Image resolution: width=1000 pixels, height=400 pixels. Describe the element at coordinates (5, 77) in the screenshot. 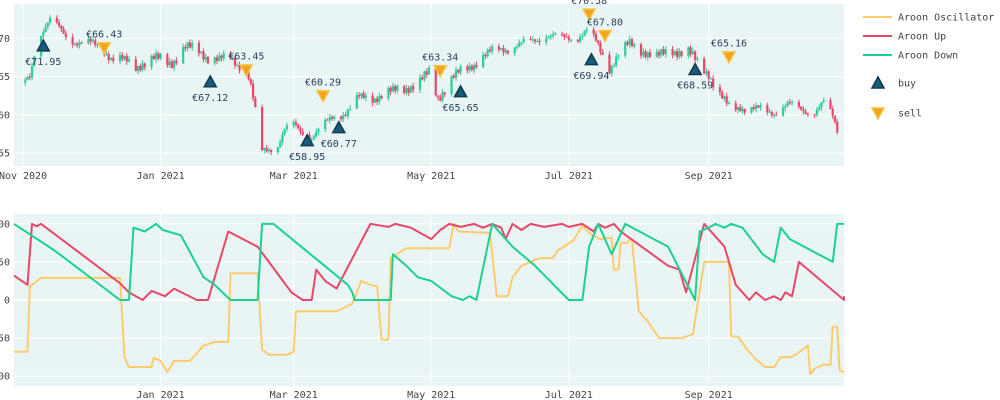

I see `price-y-tick-label: 65` at that location.